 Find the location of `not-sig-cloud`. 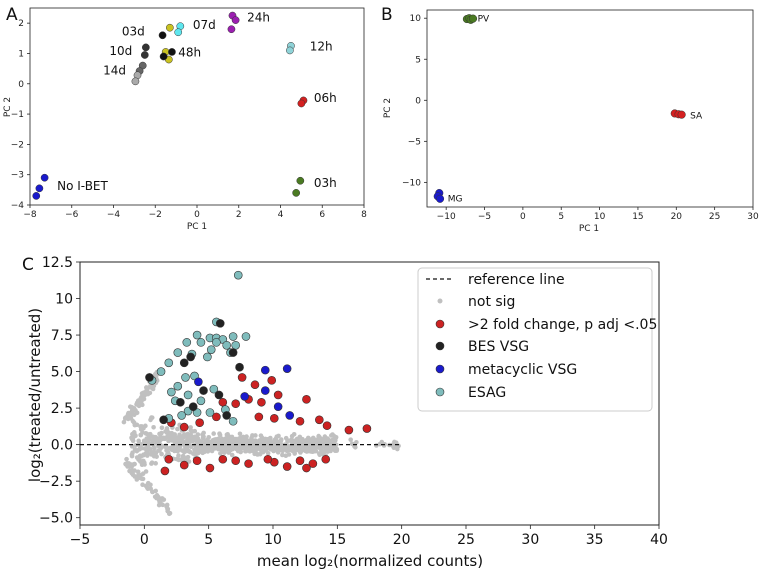

not-sig-cloud is located at coordinates (261, 443).